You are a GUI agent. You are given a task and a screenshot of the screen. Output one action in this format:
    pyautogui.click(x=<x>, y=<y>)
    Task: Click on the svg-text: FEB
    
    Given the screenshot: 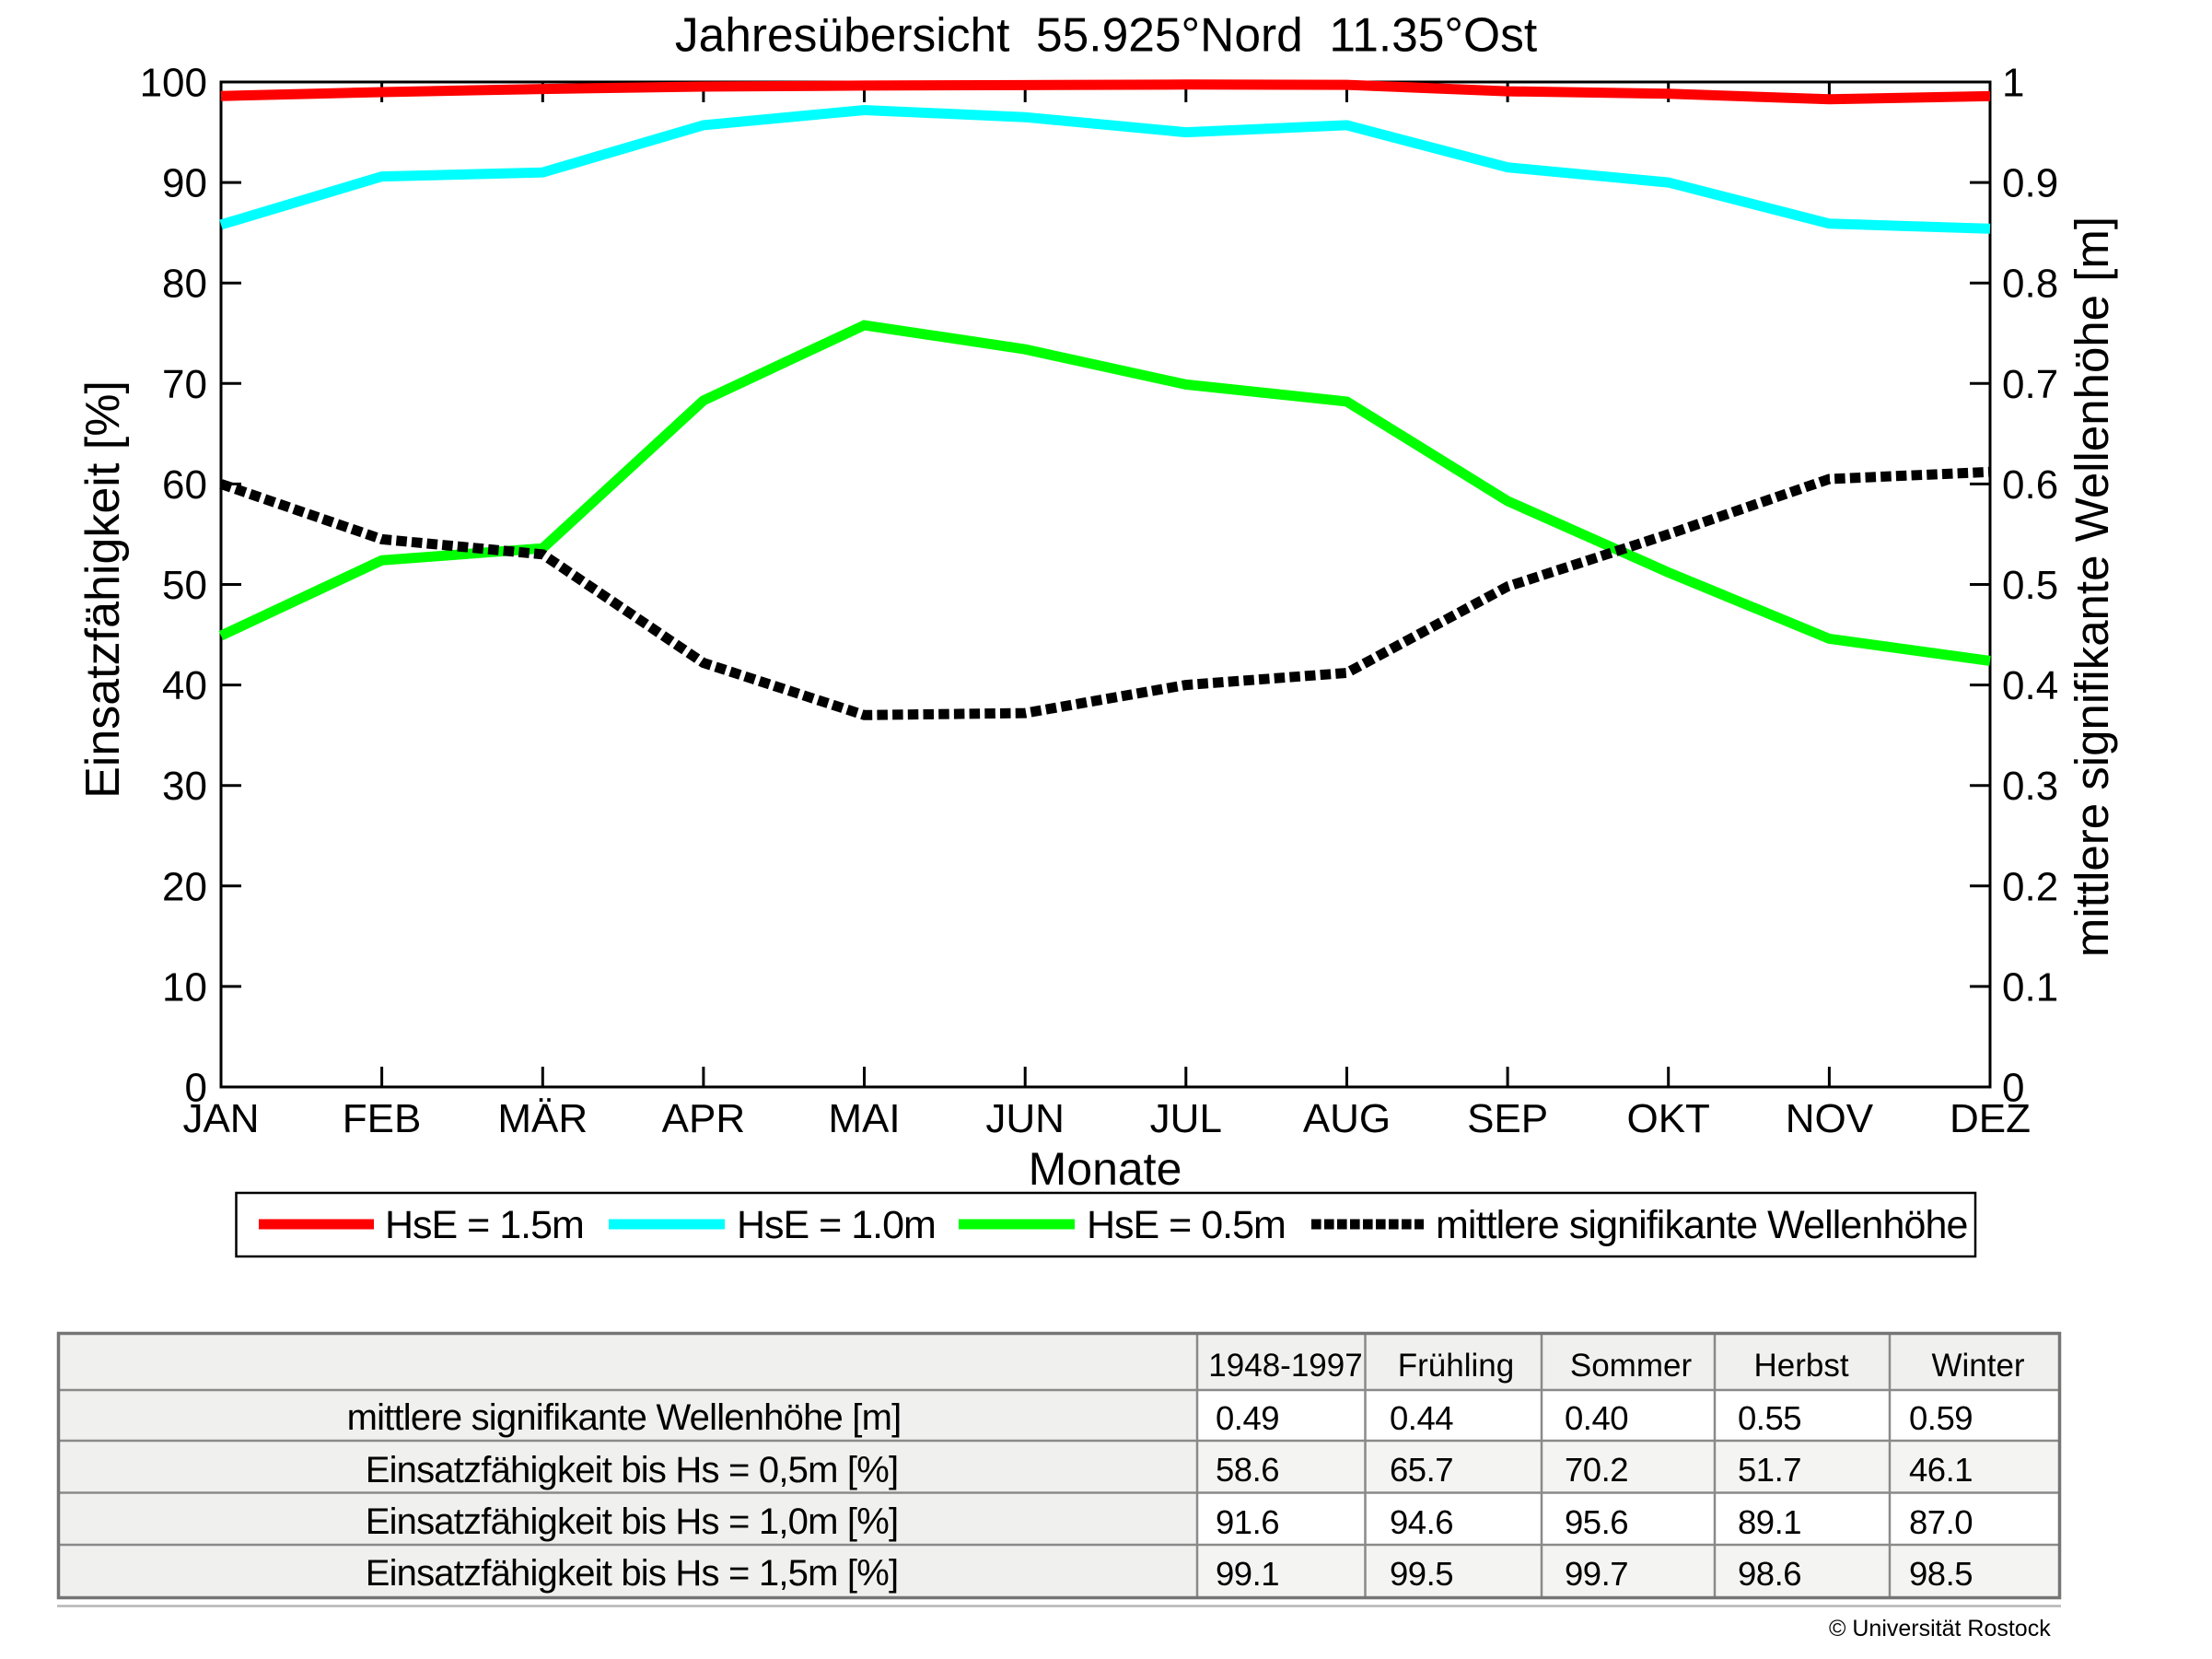 What is the action you would take?
    pyautogui.click(x=383, y=1118)
    